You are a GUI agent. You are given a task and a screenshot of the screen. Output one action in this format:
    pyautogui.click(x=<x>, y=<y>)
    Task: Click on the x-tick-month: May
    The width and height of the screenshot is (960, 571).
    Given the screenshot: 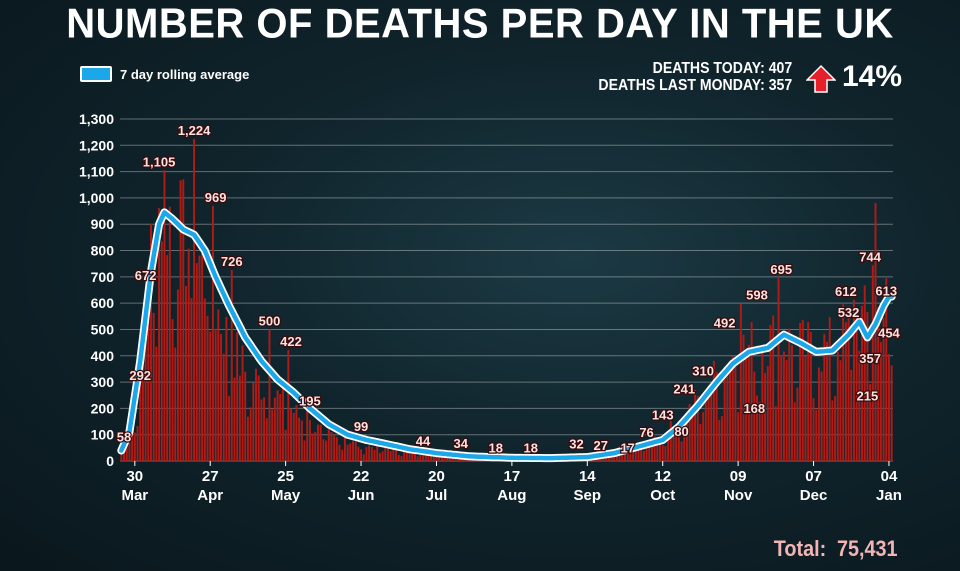 What is the action you would take?
    pyautogui.click(x=286, y=495)
    